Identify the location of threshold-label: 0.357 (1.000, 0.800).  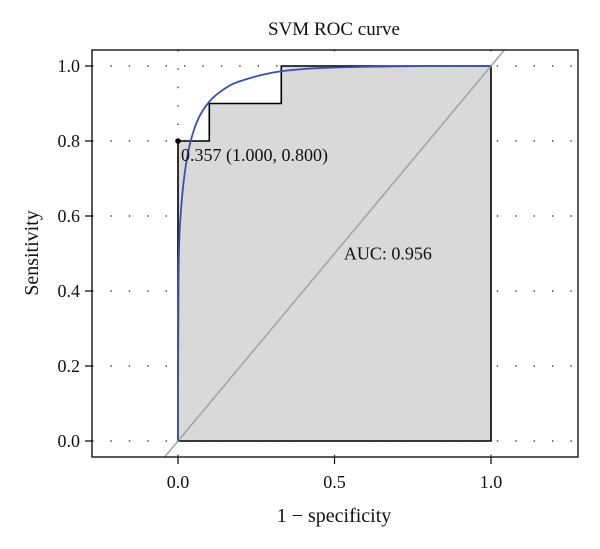
(254, 155).